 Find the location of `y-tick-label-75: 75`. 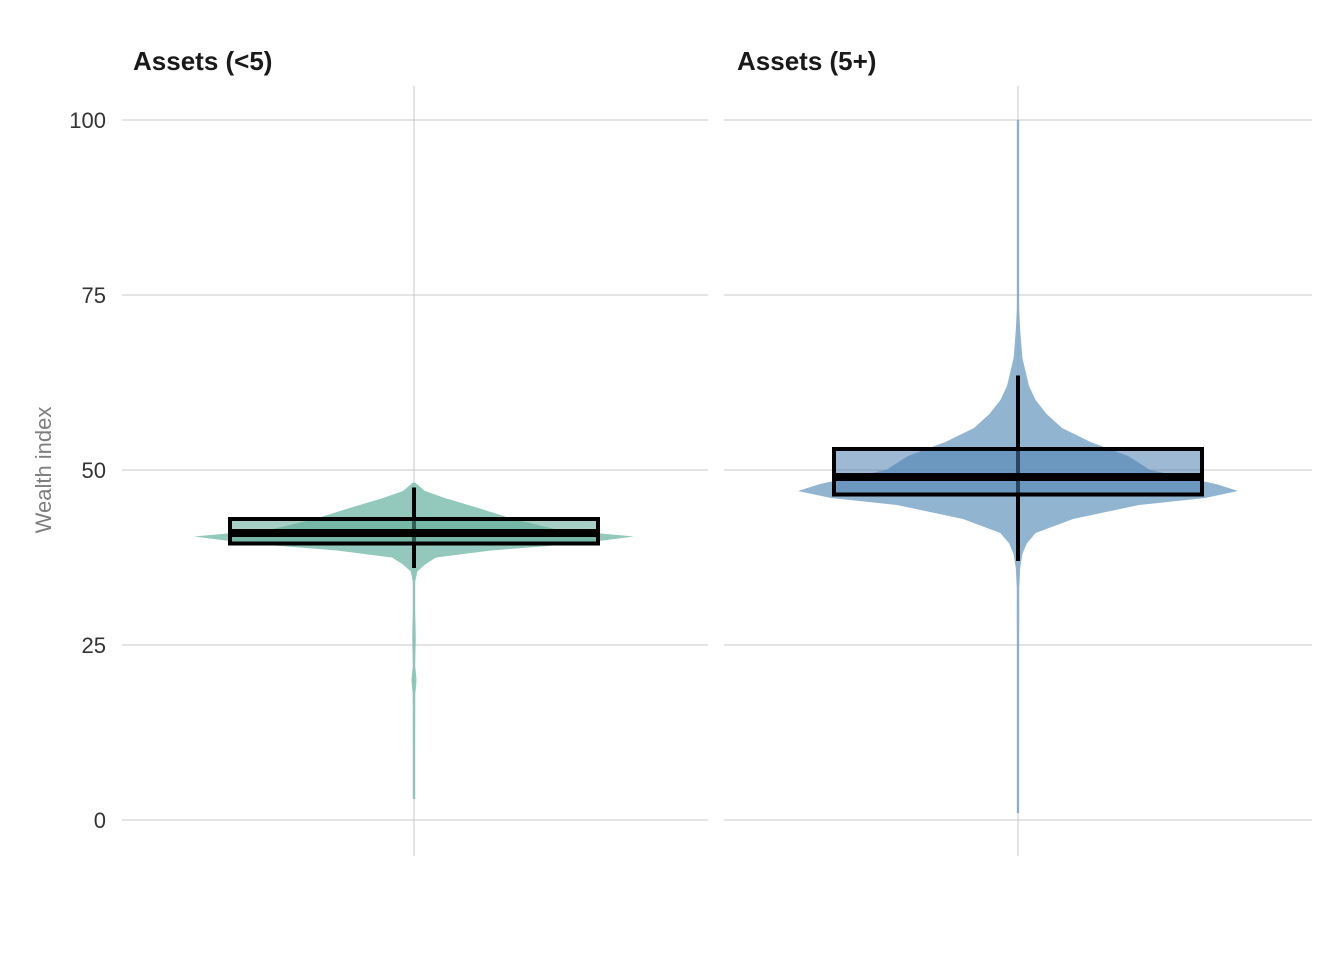

y-tick-label-75: 75 is located at coordinates (94, 295).